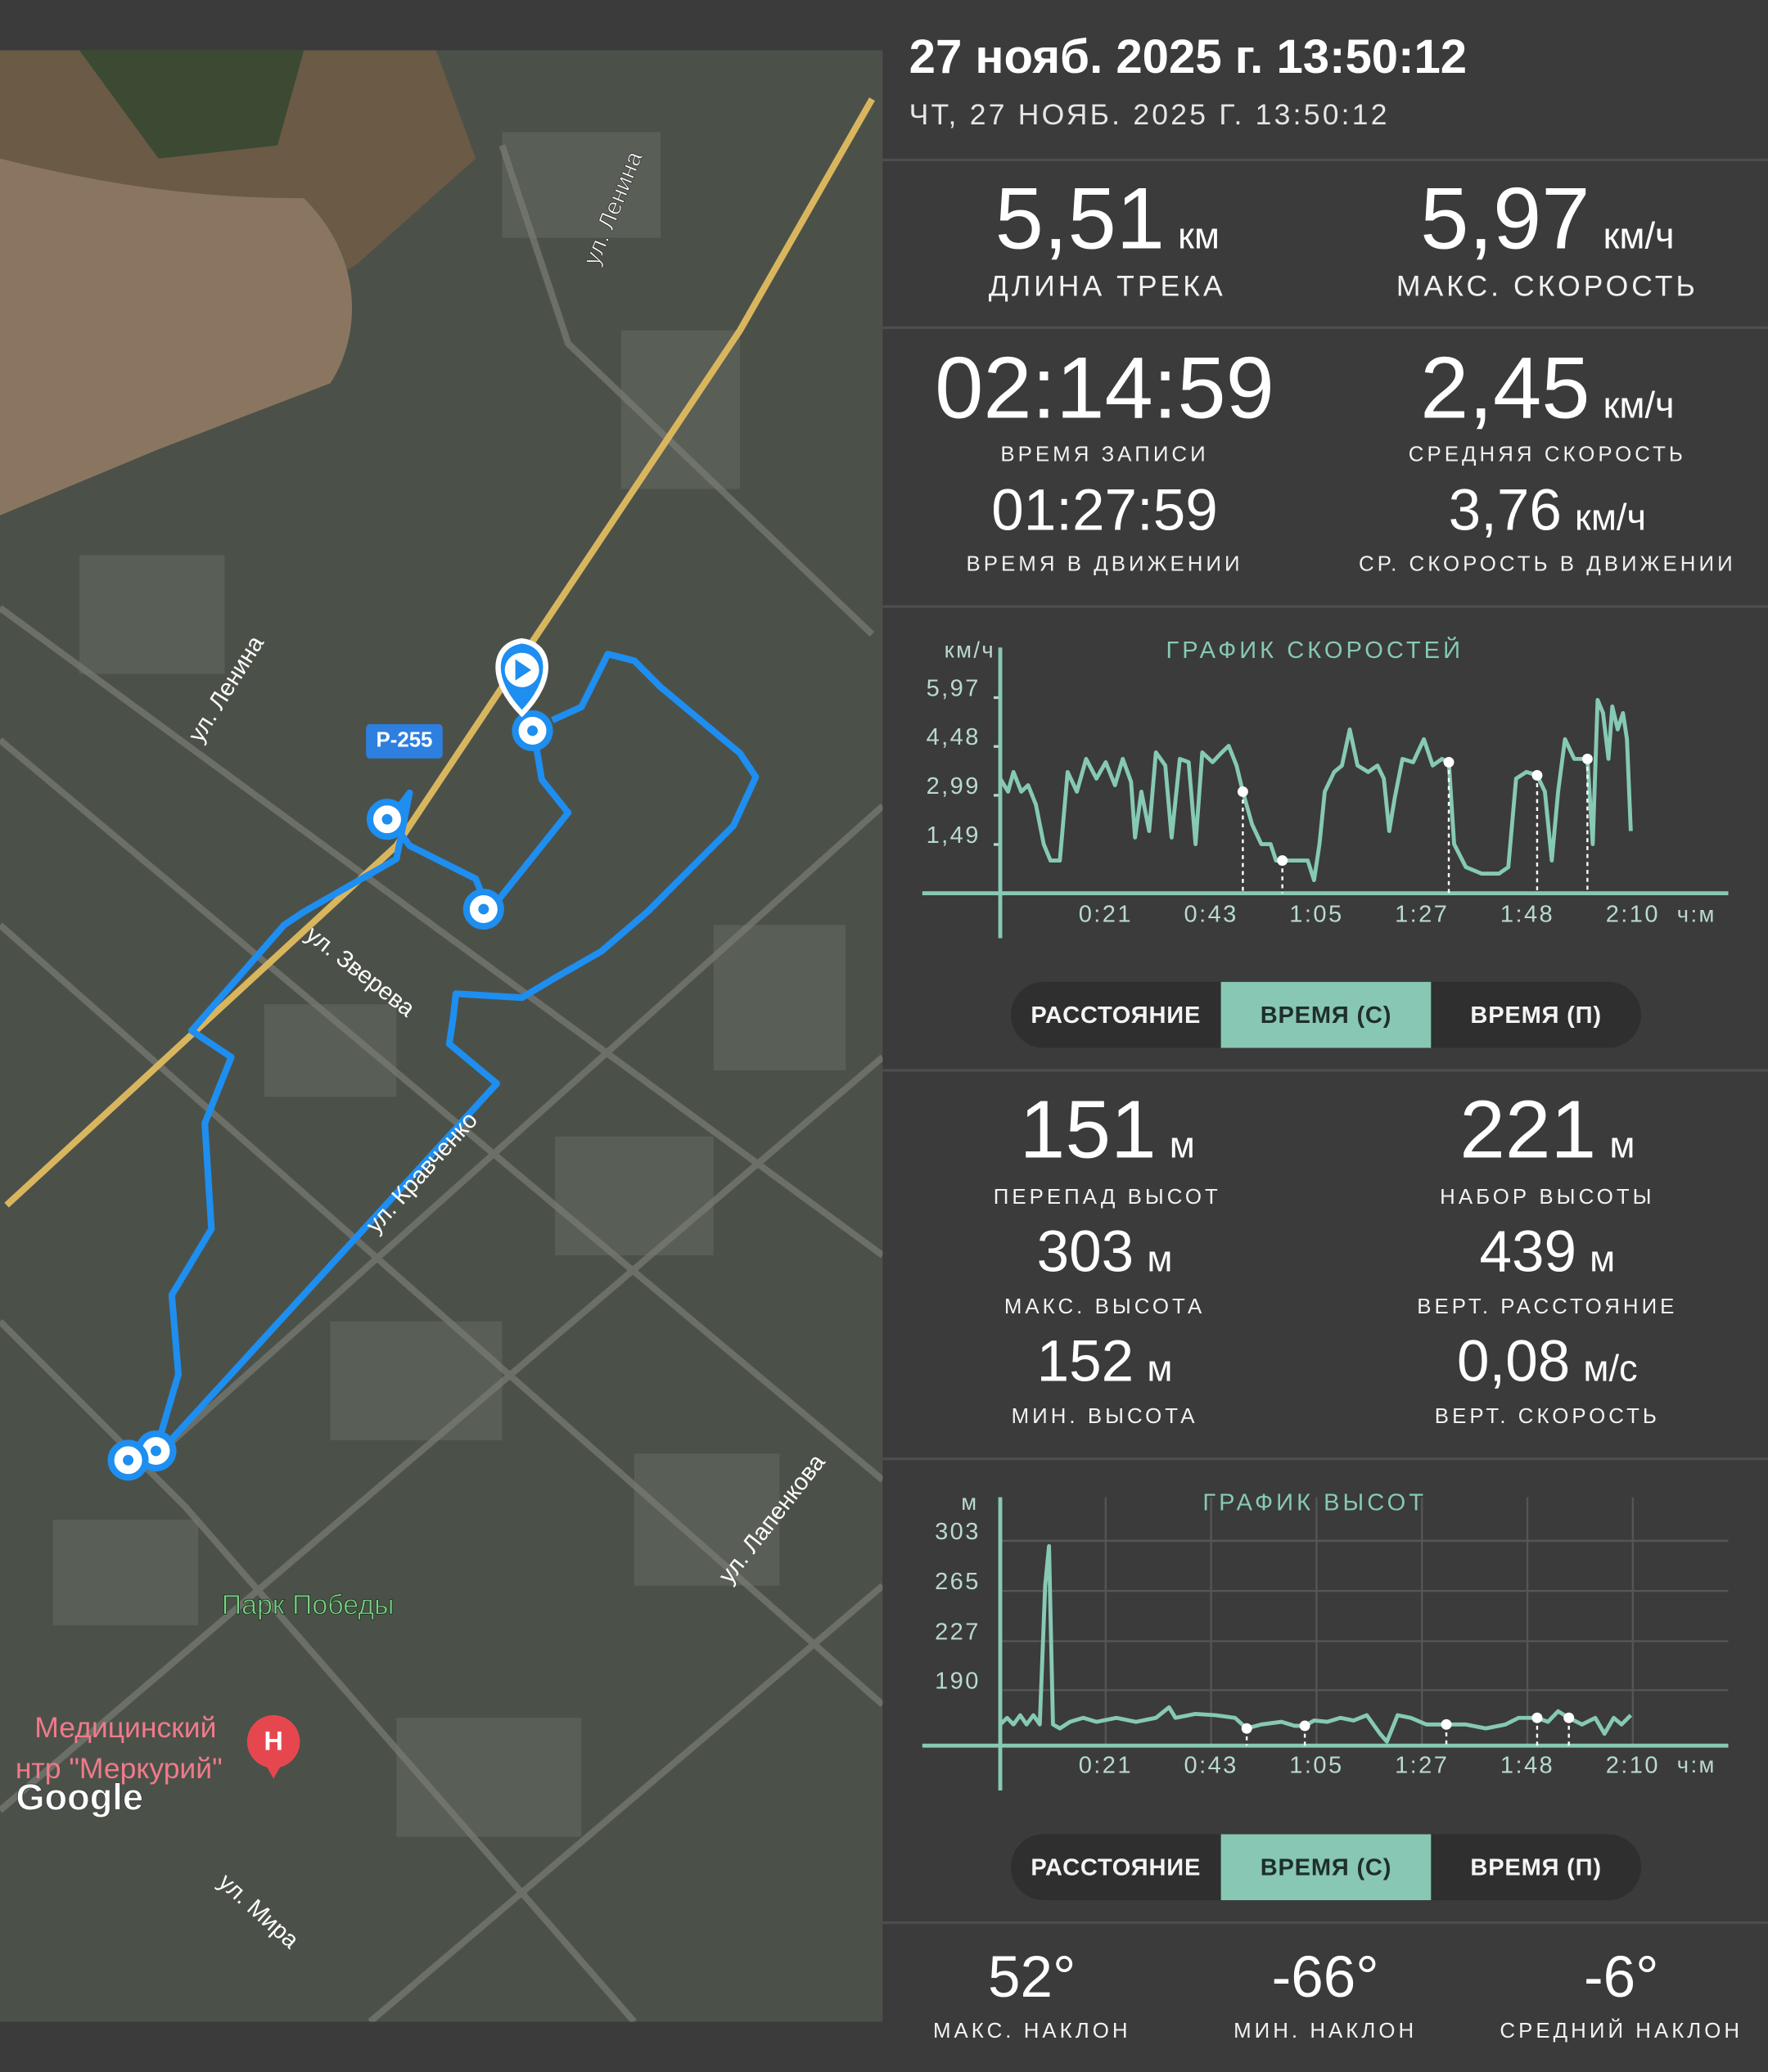 The image size is (1768, 2072). What do you see at coordinates (958, 1632) in the screenshot?
I see `y-tick-label: 227` at bounding box center [958, 1632].